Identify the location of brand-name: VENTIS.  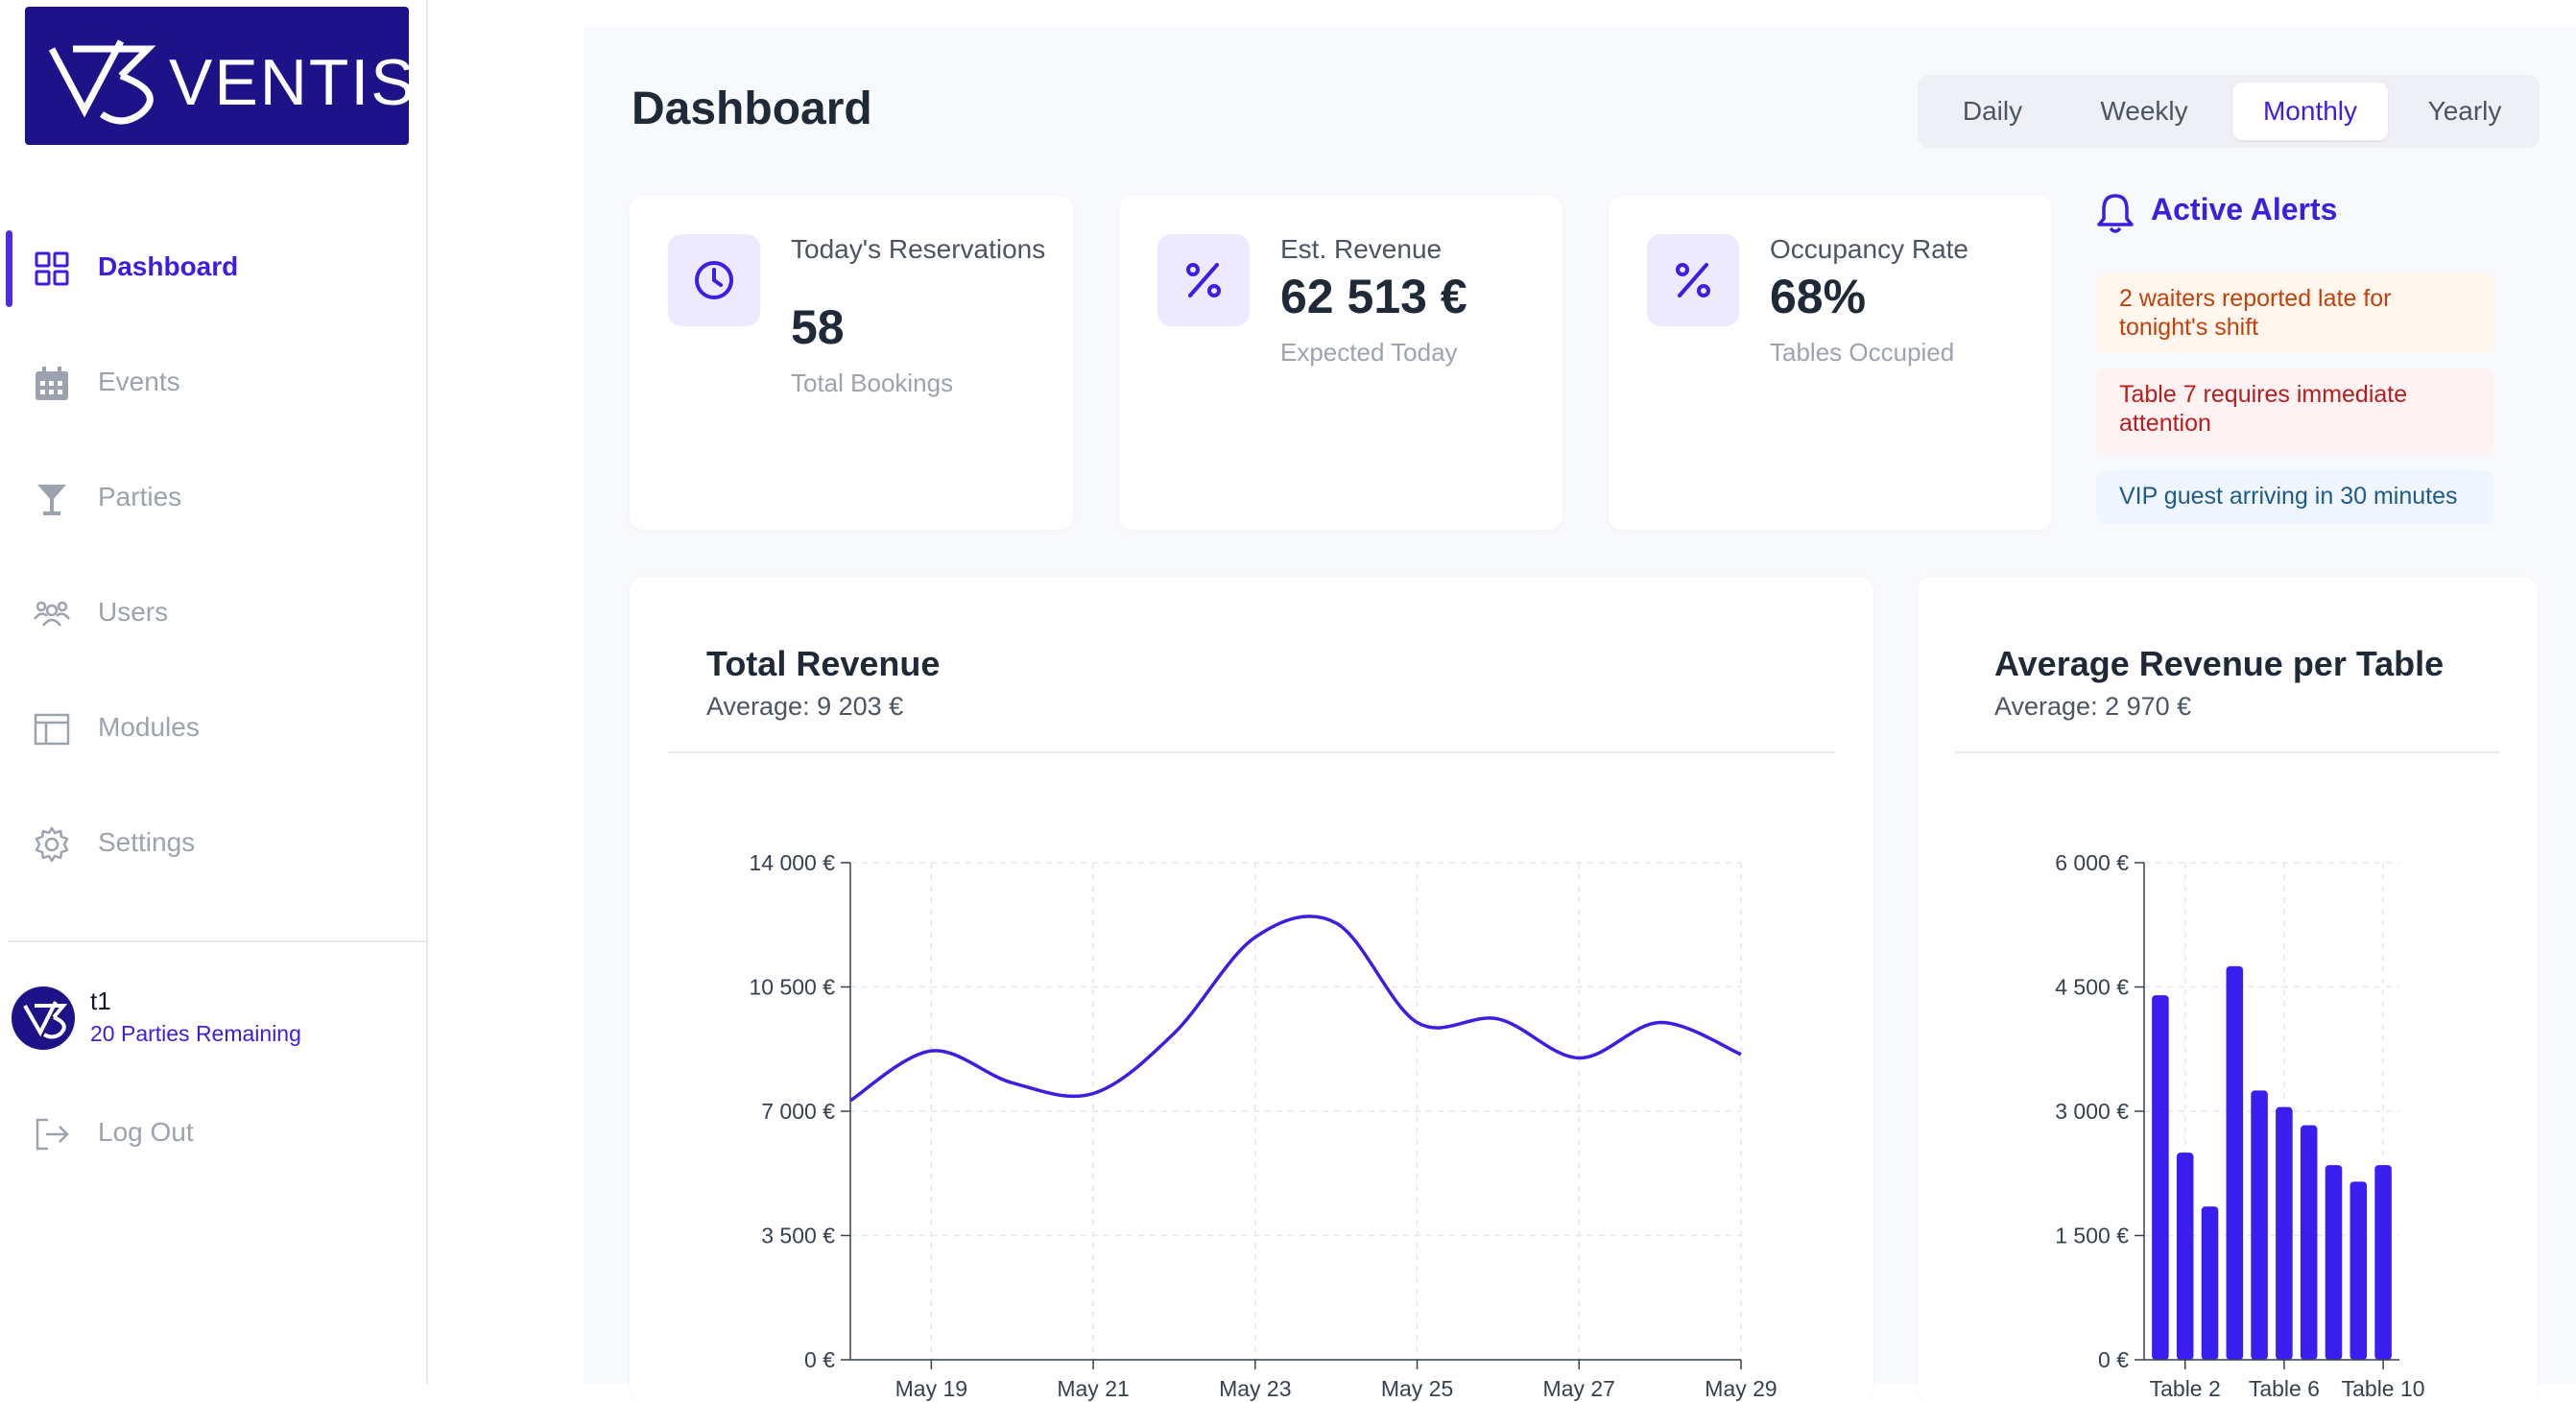
(293, 82).